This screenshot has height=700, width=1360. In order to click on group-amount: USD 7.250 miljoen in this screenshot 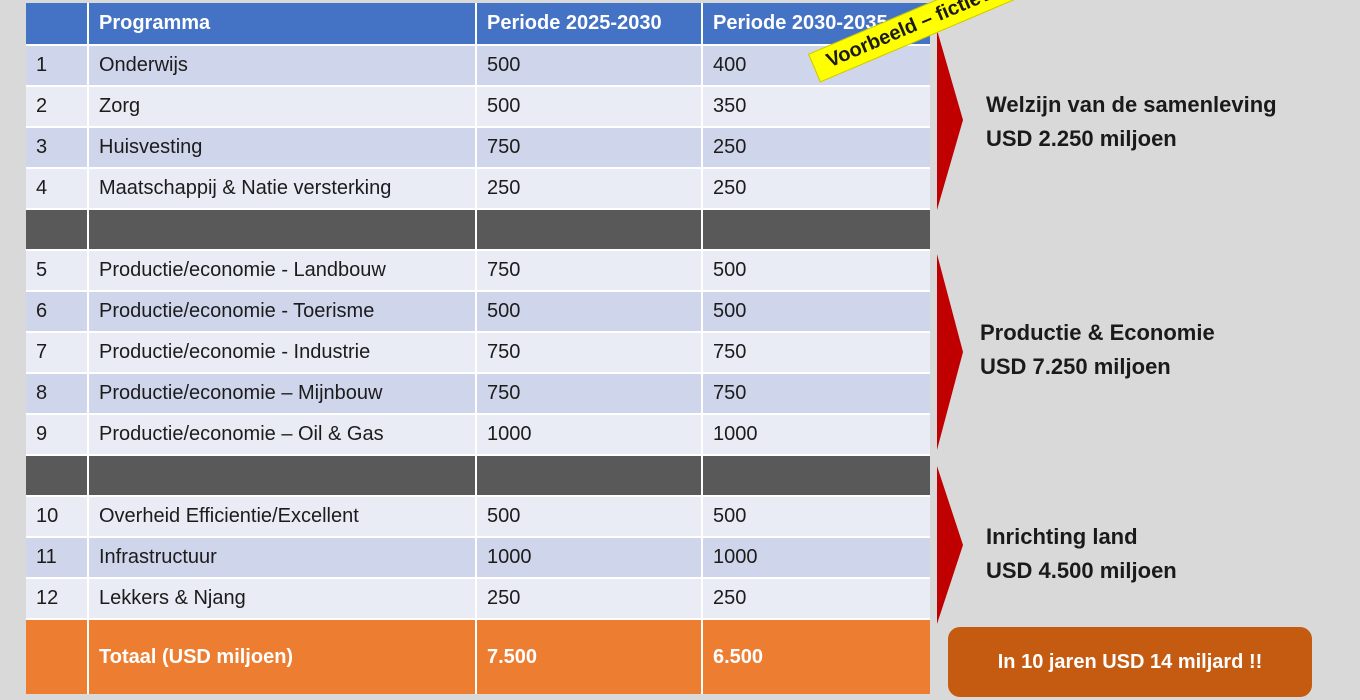, I will do `click(1075, 366)`.